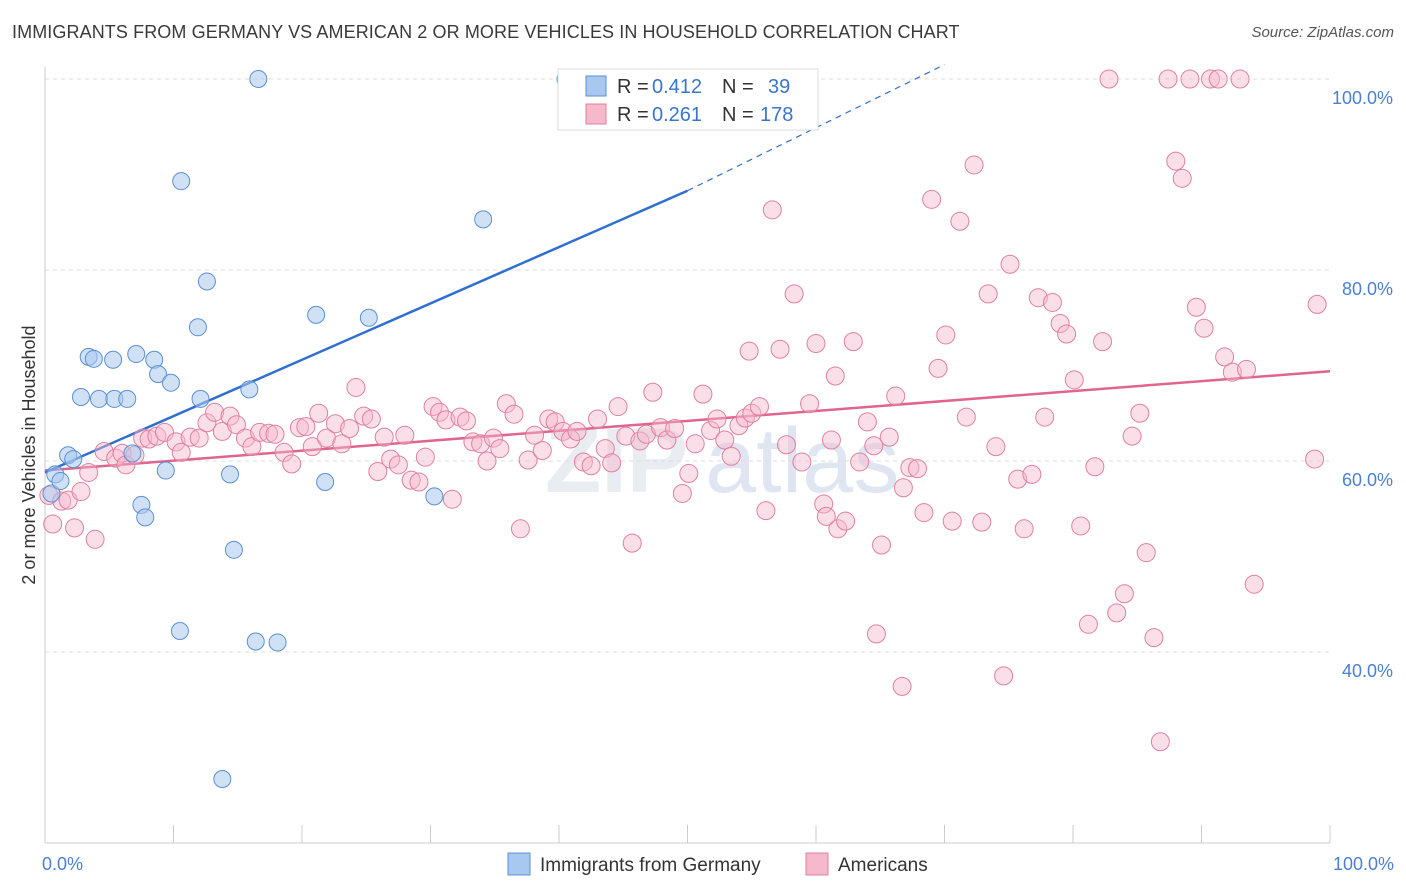  Describe the element at coordinates (1362, 384) in the screenshot. I see `y-tick-labels: 40.0% 60.0% 80.0% 100.0%` at that location.